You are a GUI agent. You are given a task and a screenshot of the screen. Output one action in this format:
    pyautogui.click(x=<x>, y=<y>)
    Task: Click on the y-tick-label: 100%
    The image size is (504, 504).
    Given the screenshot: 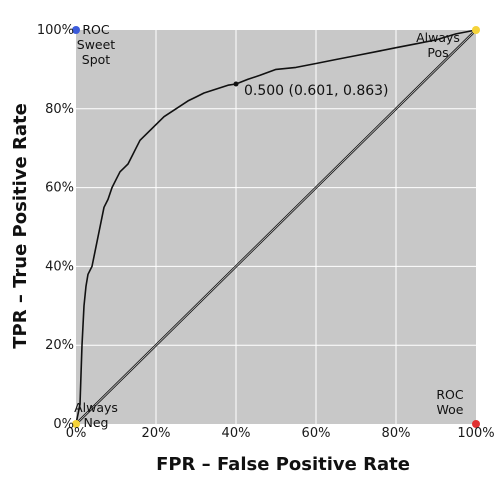 What is the action you would take?
    pyautogui.click(x=55, y=30)
    